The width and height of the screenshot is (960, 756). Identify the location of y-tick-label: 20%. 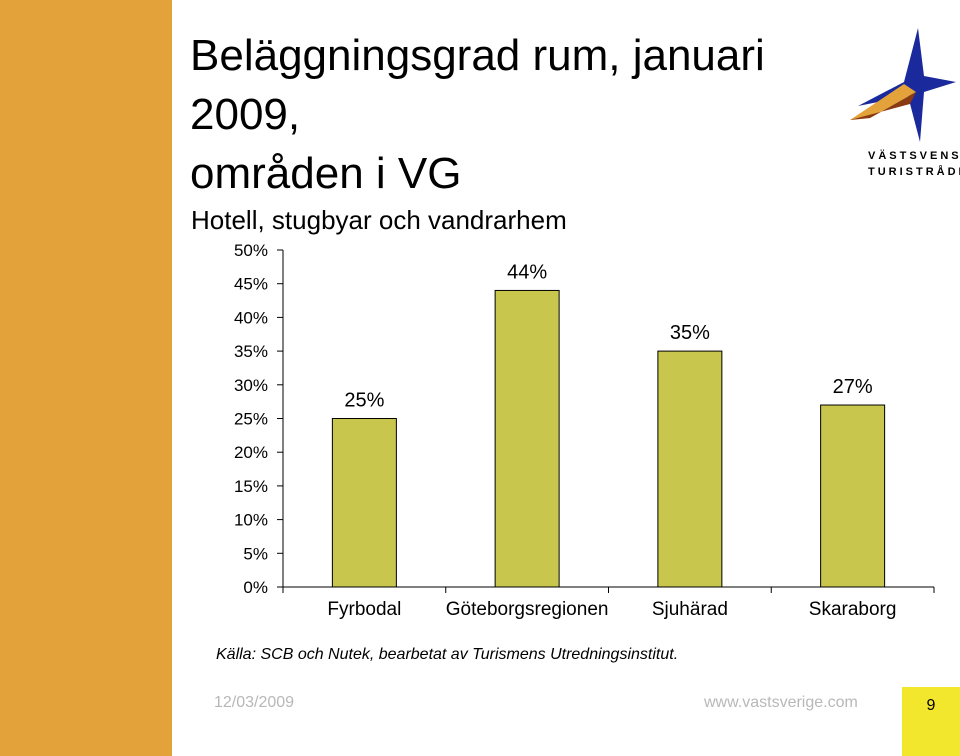
(251, 452).